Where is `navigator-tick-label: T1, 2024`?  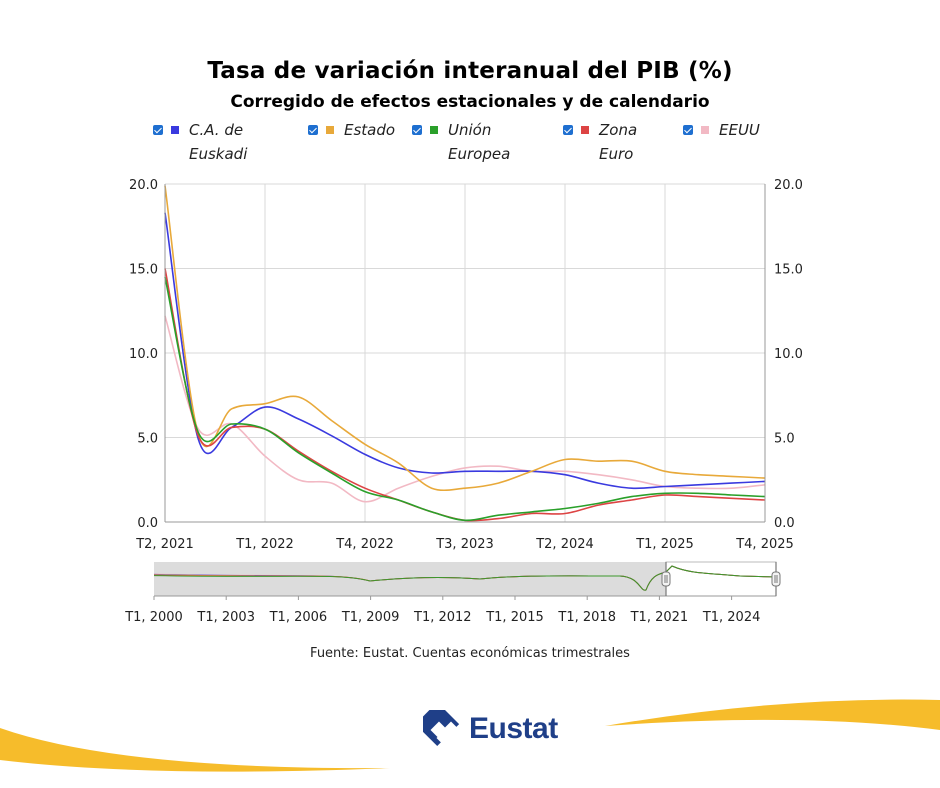
navigator-tick-label: T1, 2024 is located at coordinates (731, 617).